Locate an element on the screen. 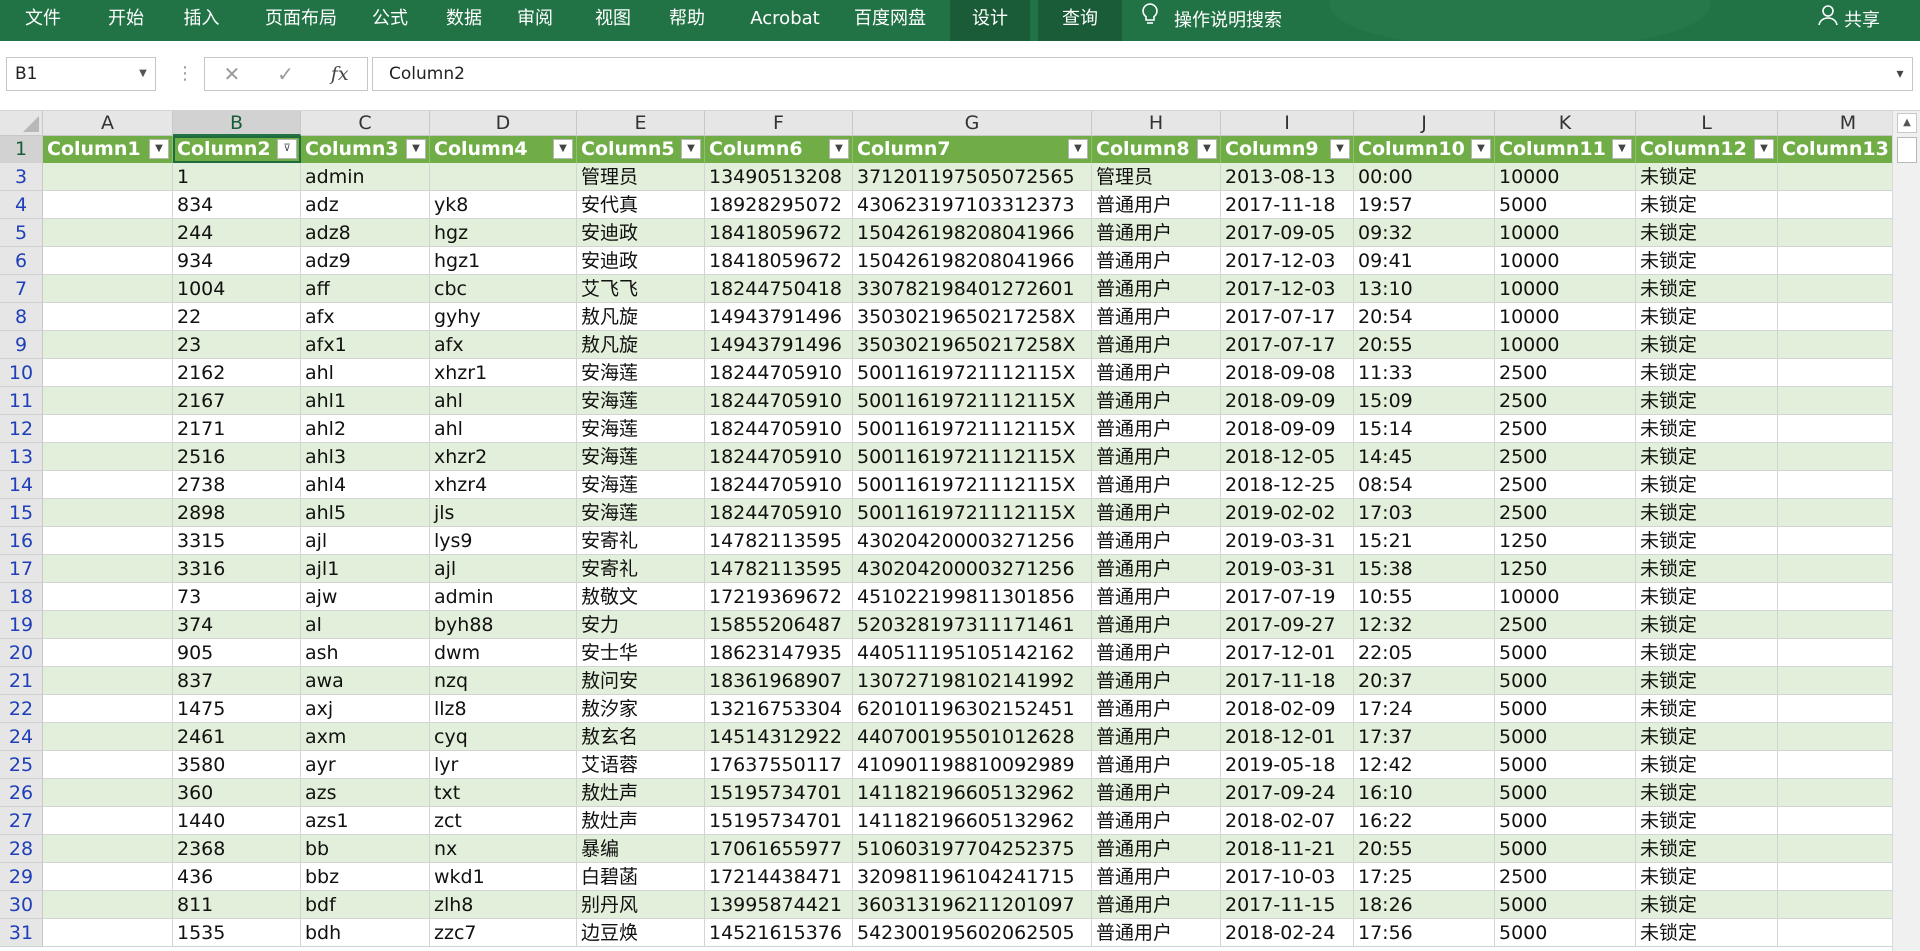 This screenshot has height=951, width=1920. table-cell: 2017-12-01 is located at coordinates (1287, 653).